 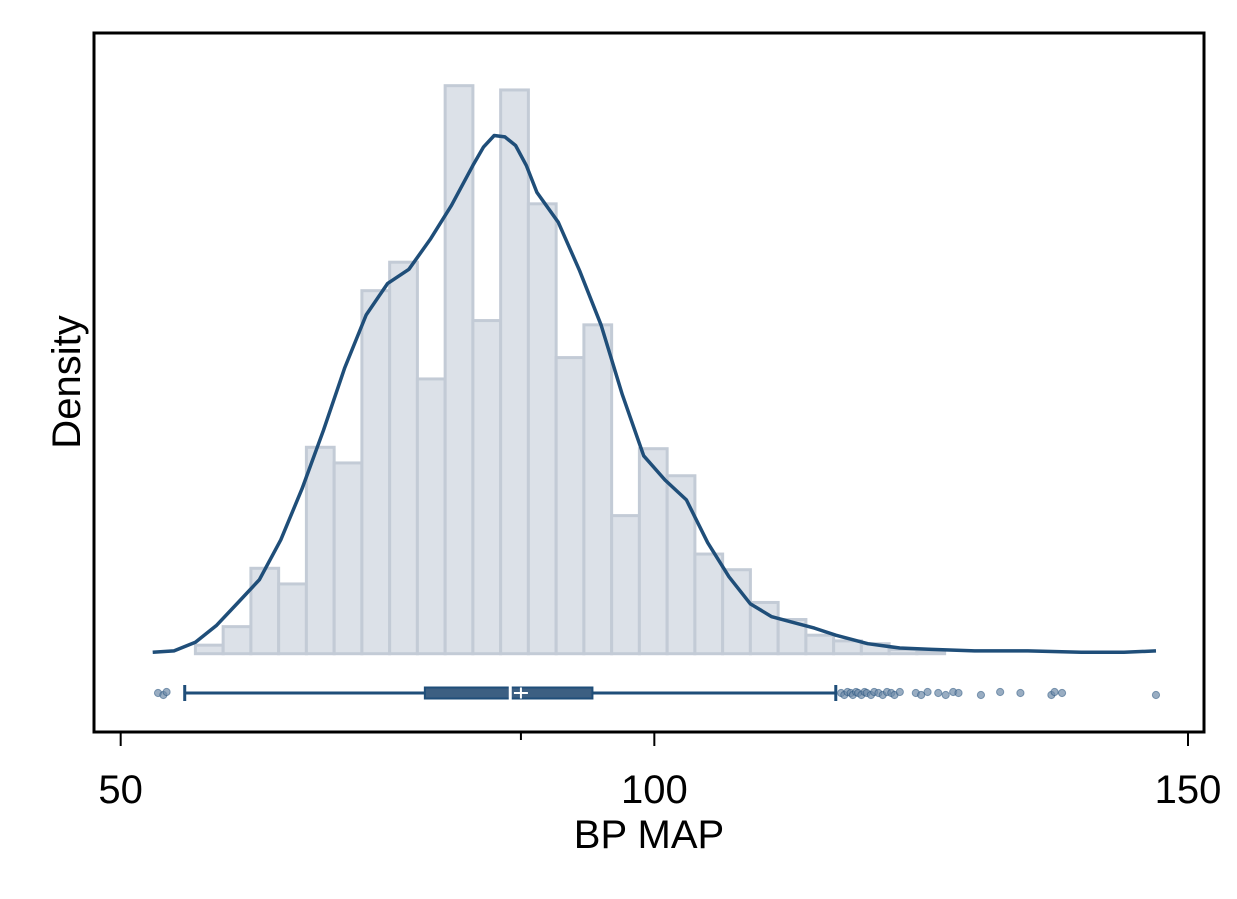 I want to click on x-tick-label-100: 100, so click(x=654, y=790).